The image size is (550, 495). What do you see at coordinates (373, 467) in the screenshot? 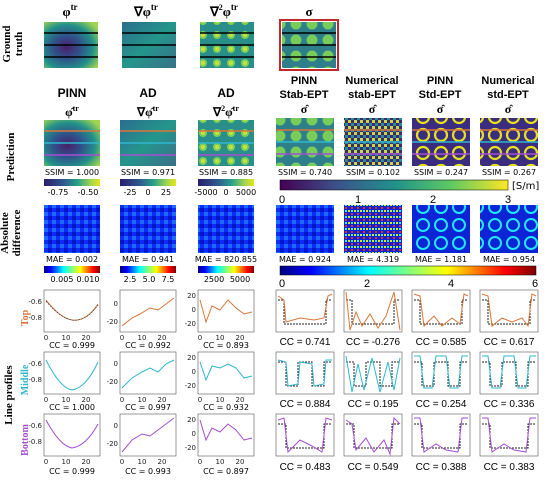
I see `cc-r2-c4: CC = 0.549` at bounding box center [373, 467].